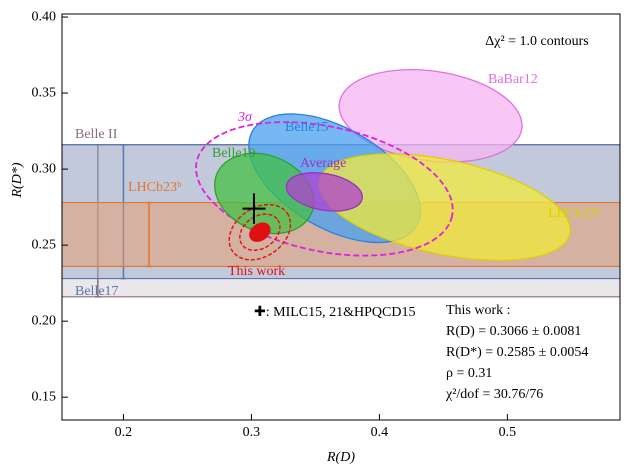 The image size is (639, 471). I want to click on result-line: R(D) = 0.3066 ± 0.0081, so click(513, 331).